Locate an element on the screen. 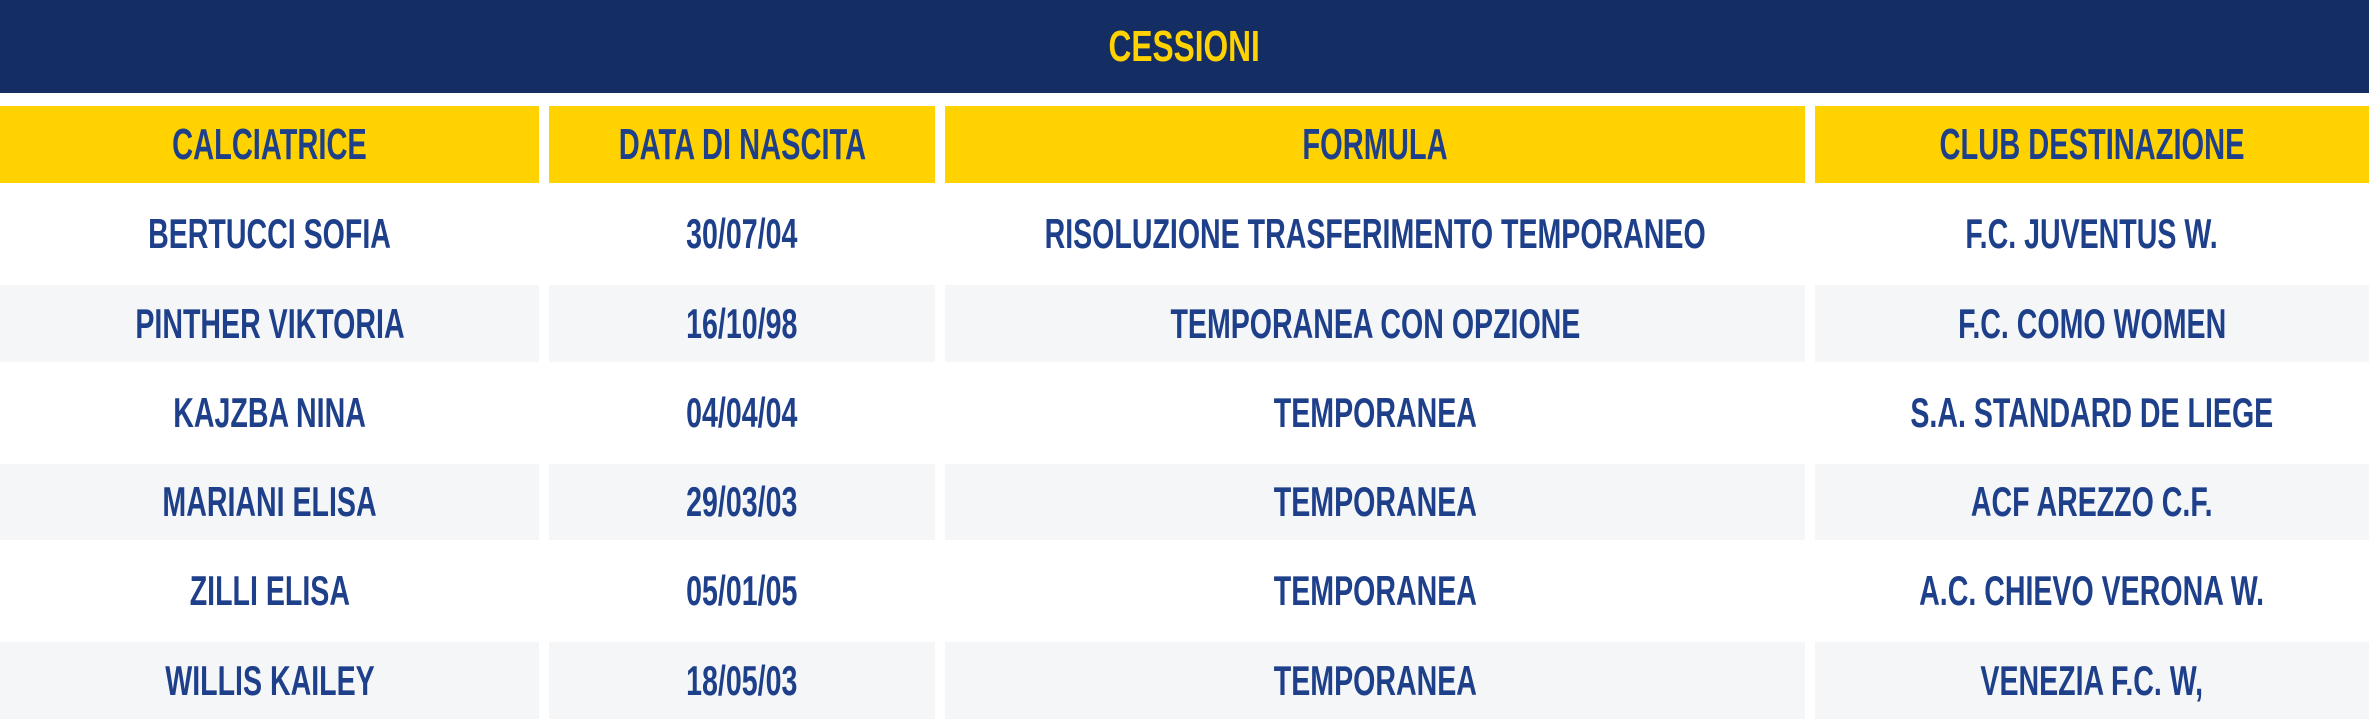 Image resolution: width=2369 pixels, height=719 pixels. cell-destination-club: VENEZIA F.C. W, is located at coordinates (2092, 680).